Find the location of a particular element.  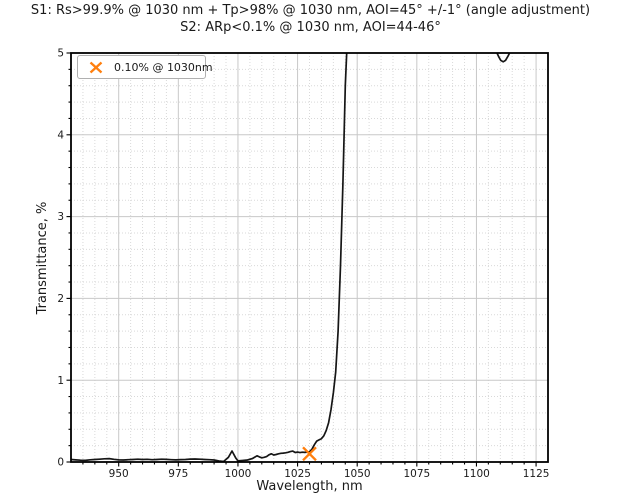

x-tick-label: 1050 is located at coordinates (357, 474).